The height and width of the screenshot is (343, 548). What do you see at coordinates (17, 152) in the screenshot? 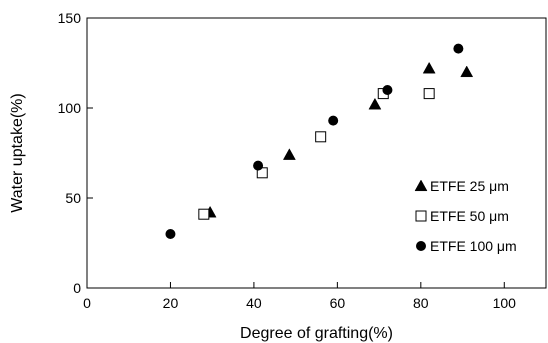
I see `y-axis-title: Water uptake(%)` at bounding box center [17, 152].